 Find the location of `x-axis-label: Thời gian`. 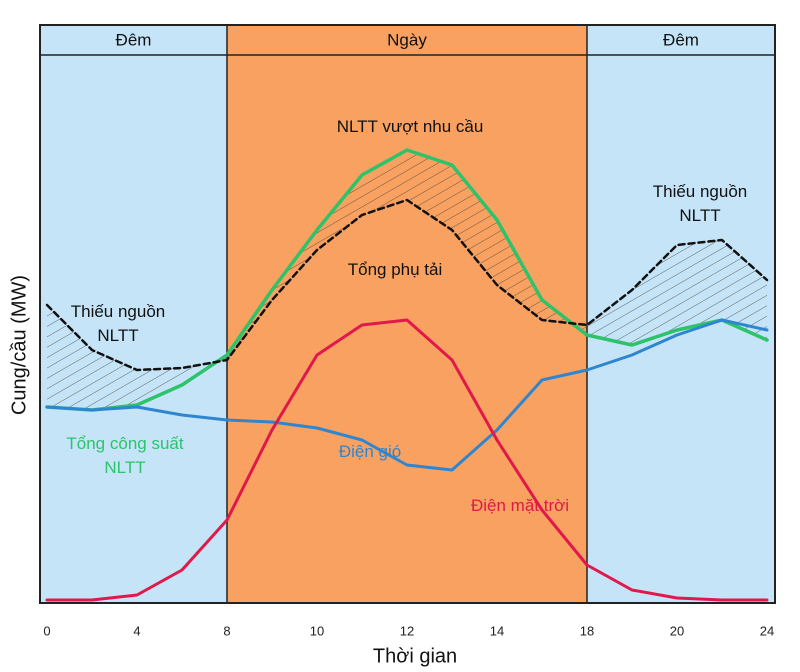

x-axis-label: Thời gian is located at coordinates (415, 656).